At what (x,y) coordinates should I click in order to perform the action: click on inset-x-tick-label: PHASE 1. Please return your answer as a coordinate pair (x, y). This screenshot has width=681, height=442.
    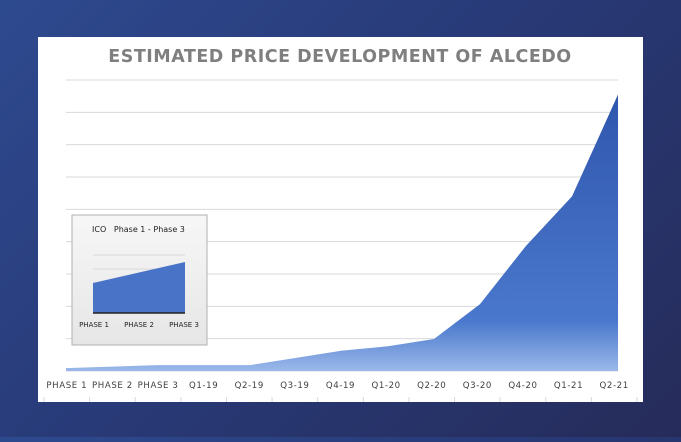
    Looking at the image, I should click on (94, 325).